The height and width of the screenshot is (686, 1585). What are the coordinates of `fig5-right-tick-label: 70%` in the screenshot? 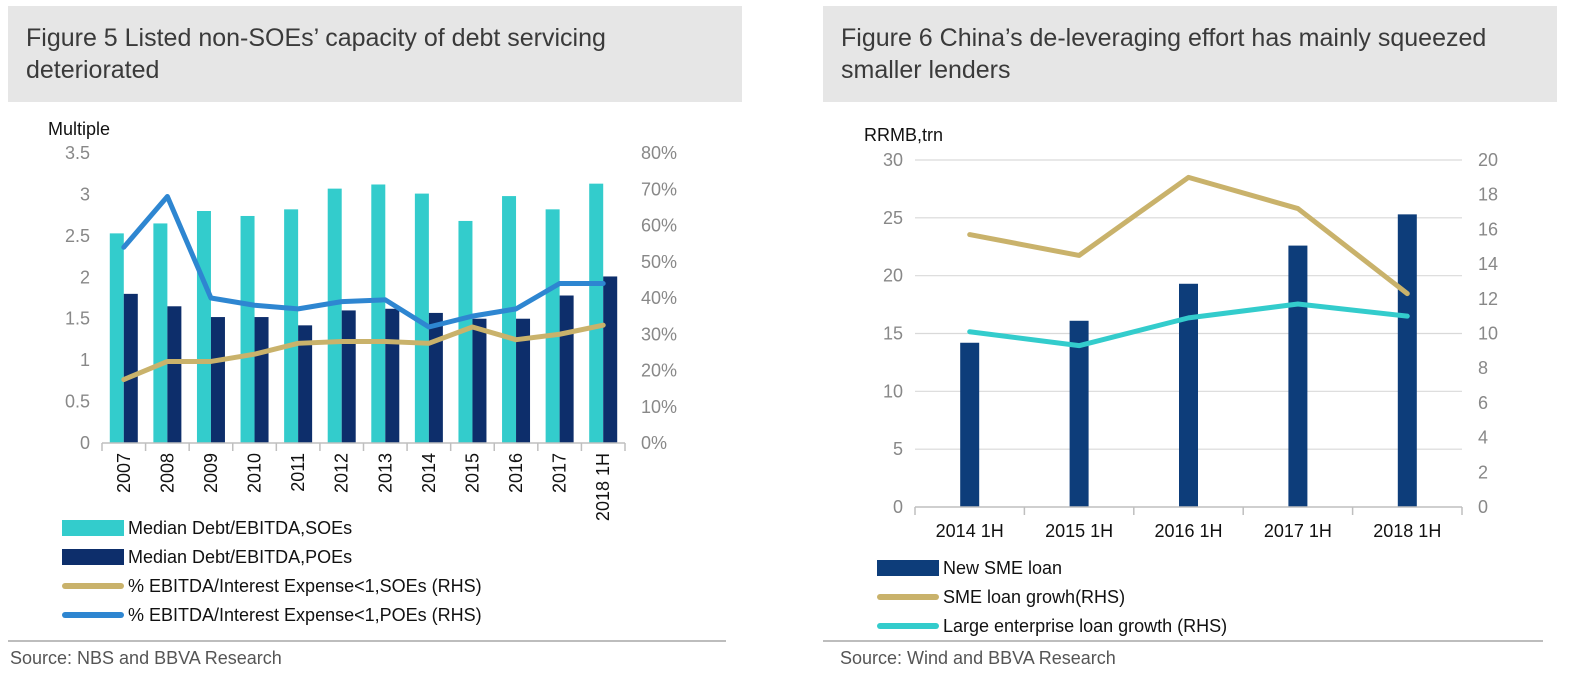 It's located at (659, 189).